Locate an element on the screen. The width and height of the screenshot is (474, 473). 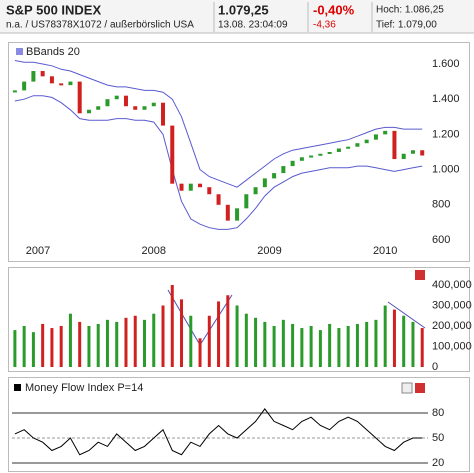
price: 1.079,25 is located at coordinates (243, 9).